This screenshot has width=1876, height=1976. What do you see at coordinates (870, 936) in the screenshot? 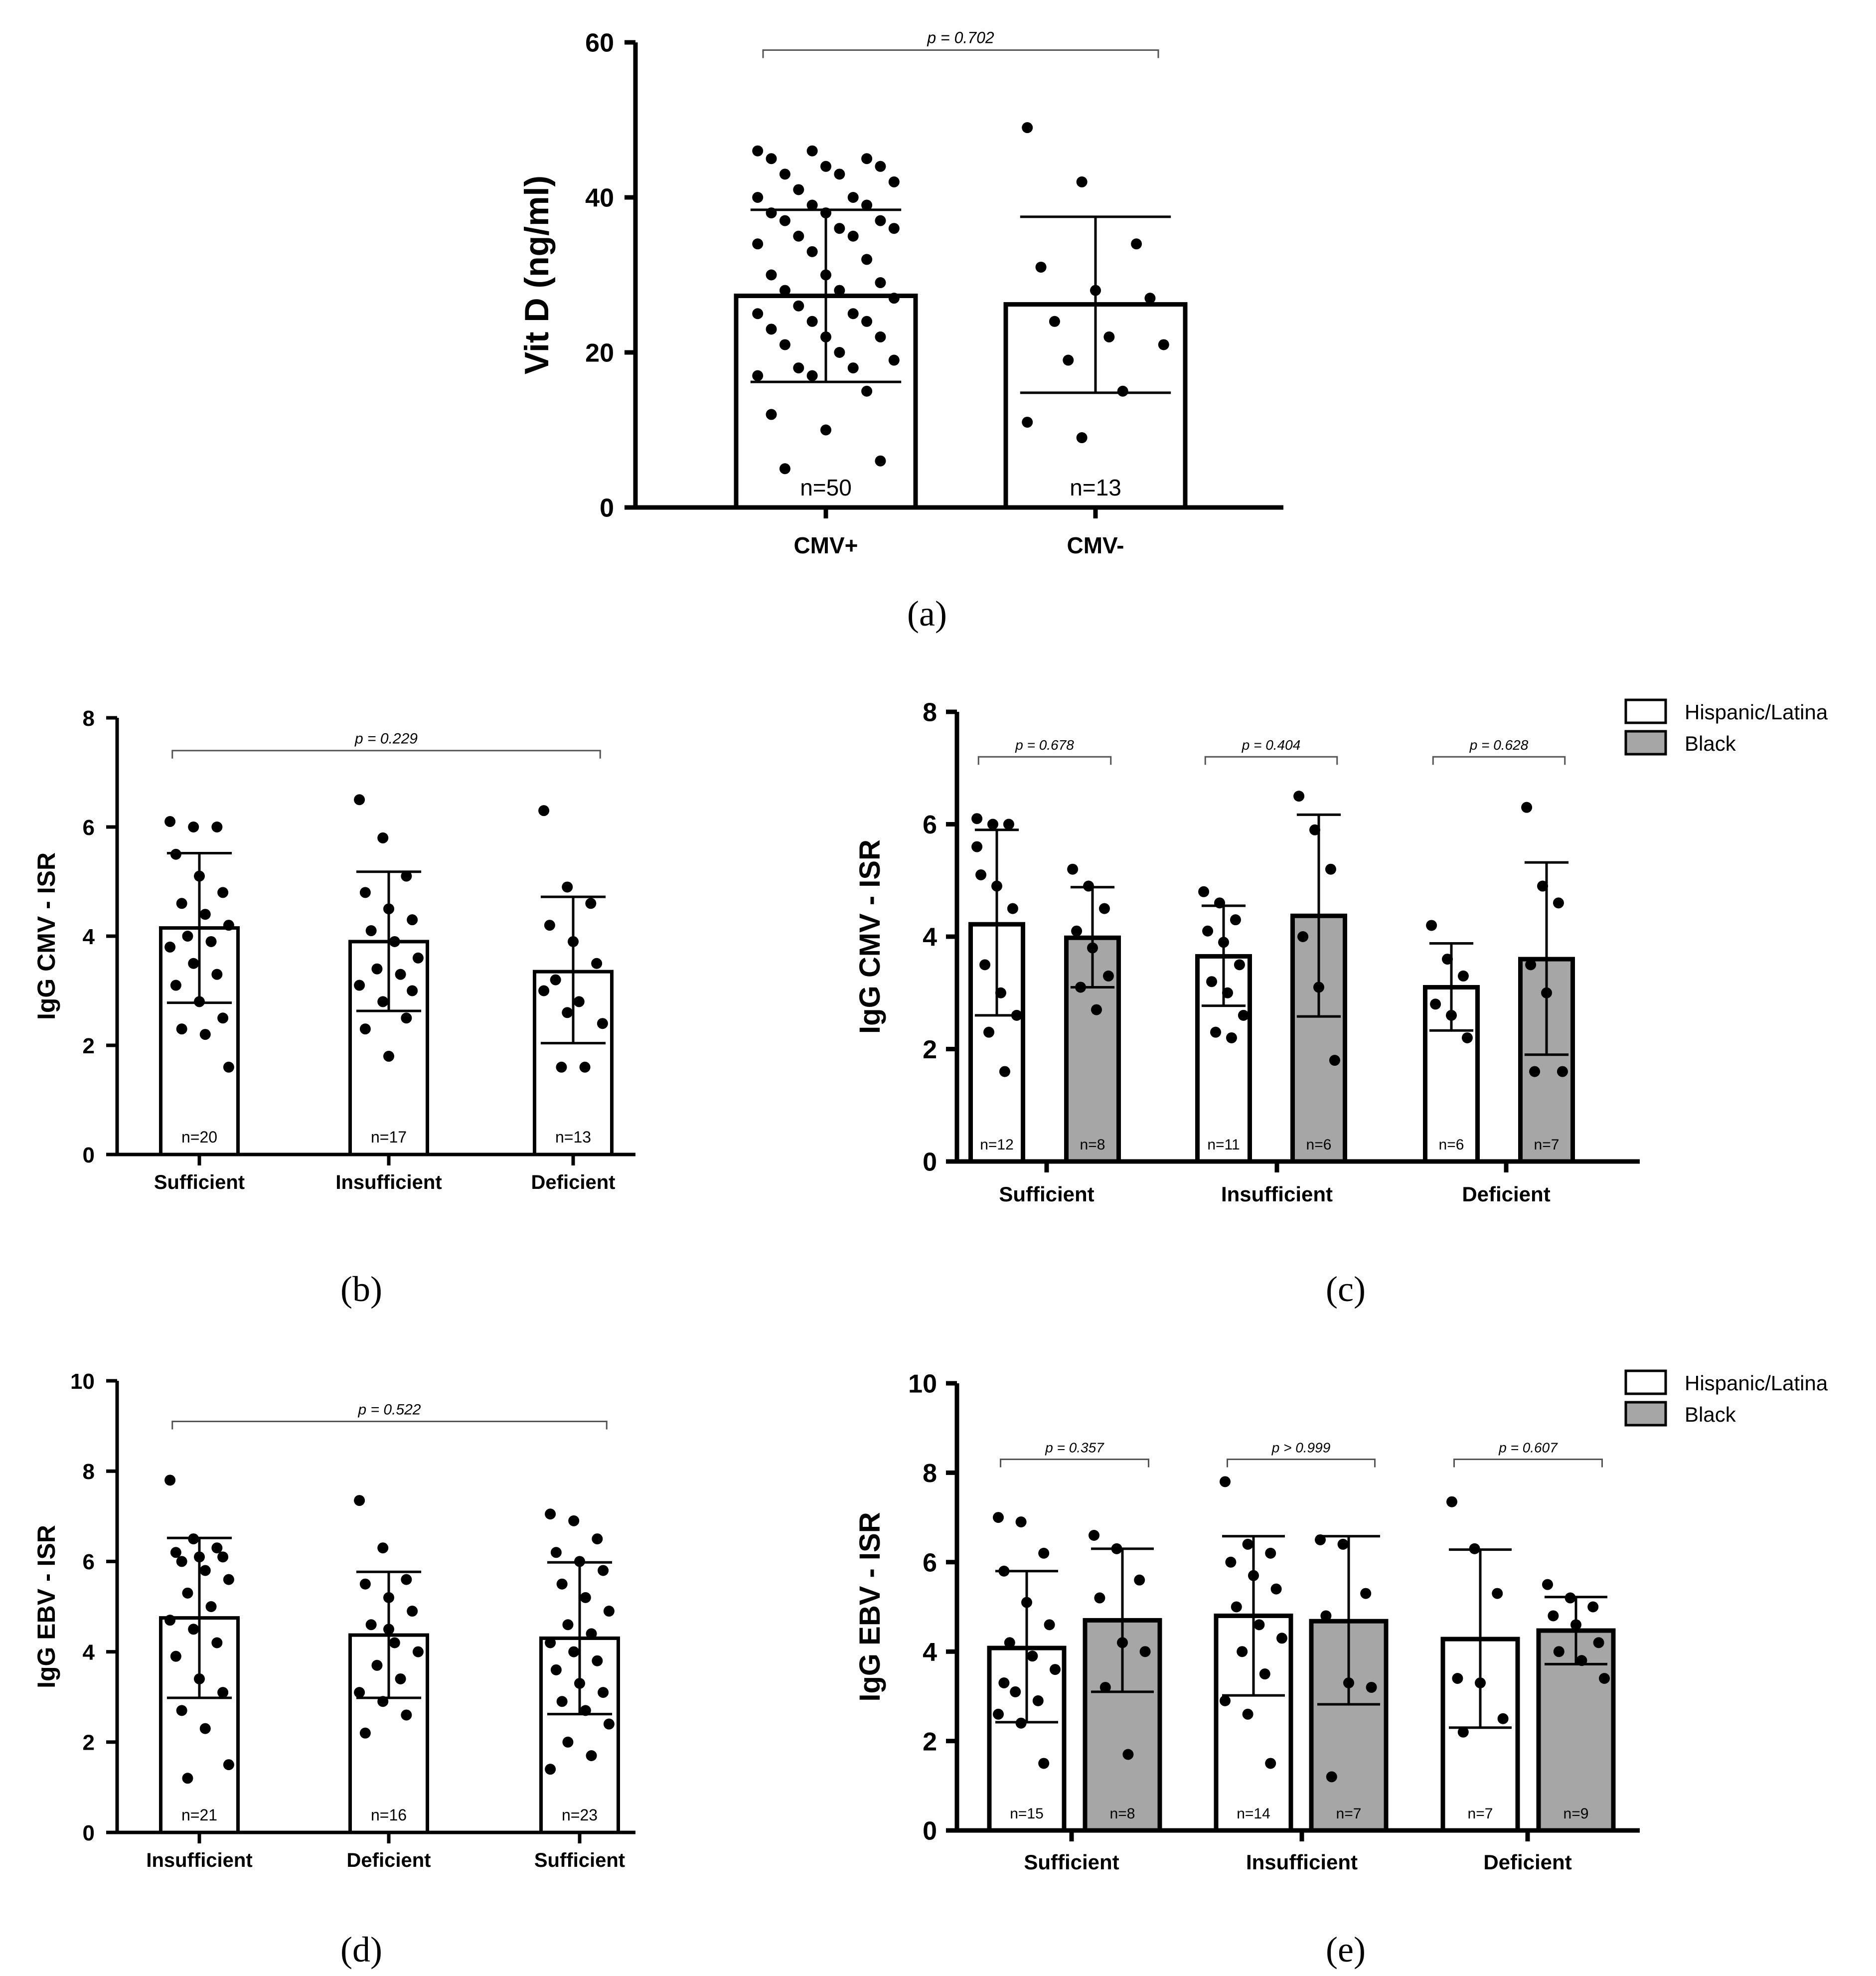
I see `y-axis-title: IgG CMV - ISR` at bounding box center [870, 936].